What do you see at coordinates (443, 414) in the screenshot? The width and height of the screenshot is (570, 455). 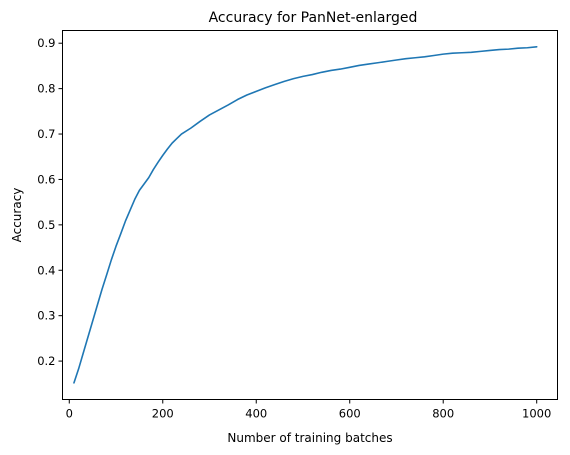 I see `x-tick-label: 800` at bounding box center [443, 414].